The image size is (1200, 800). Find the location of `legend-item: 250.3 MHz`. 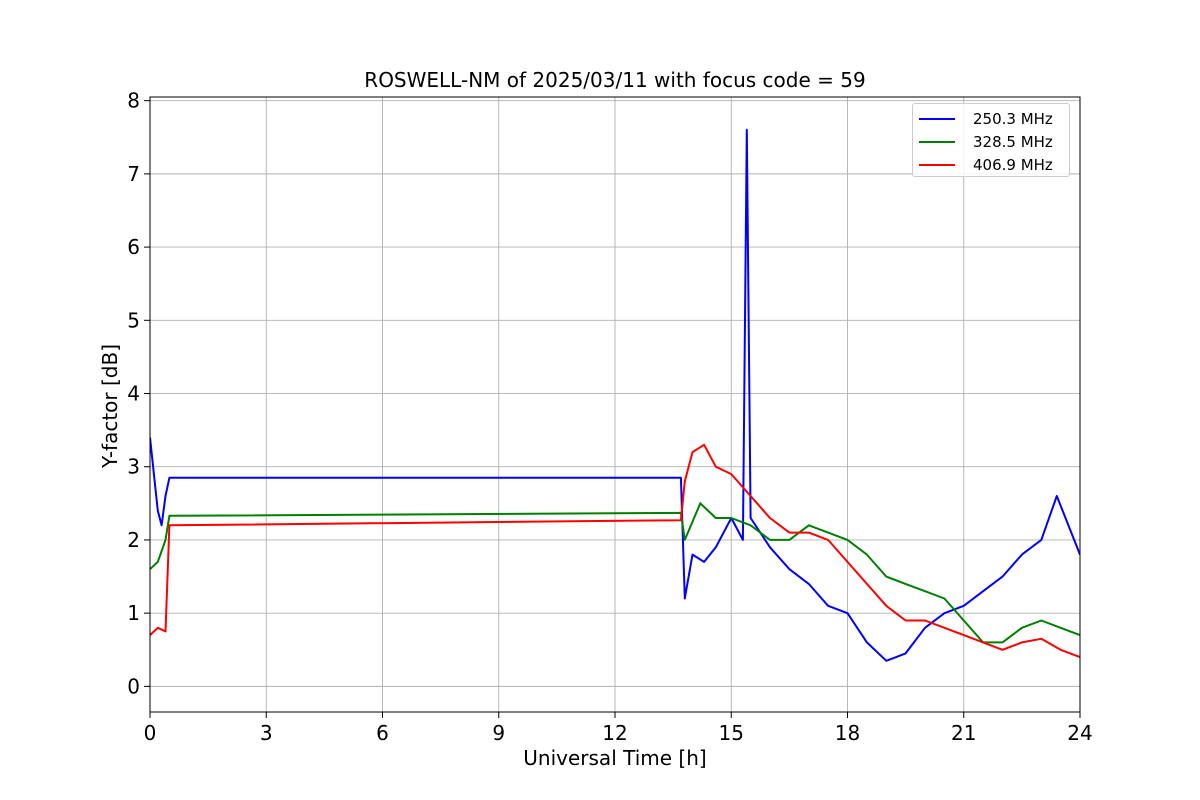

legend-item: 250.3 MHz is located at coordinates (991, 118).